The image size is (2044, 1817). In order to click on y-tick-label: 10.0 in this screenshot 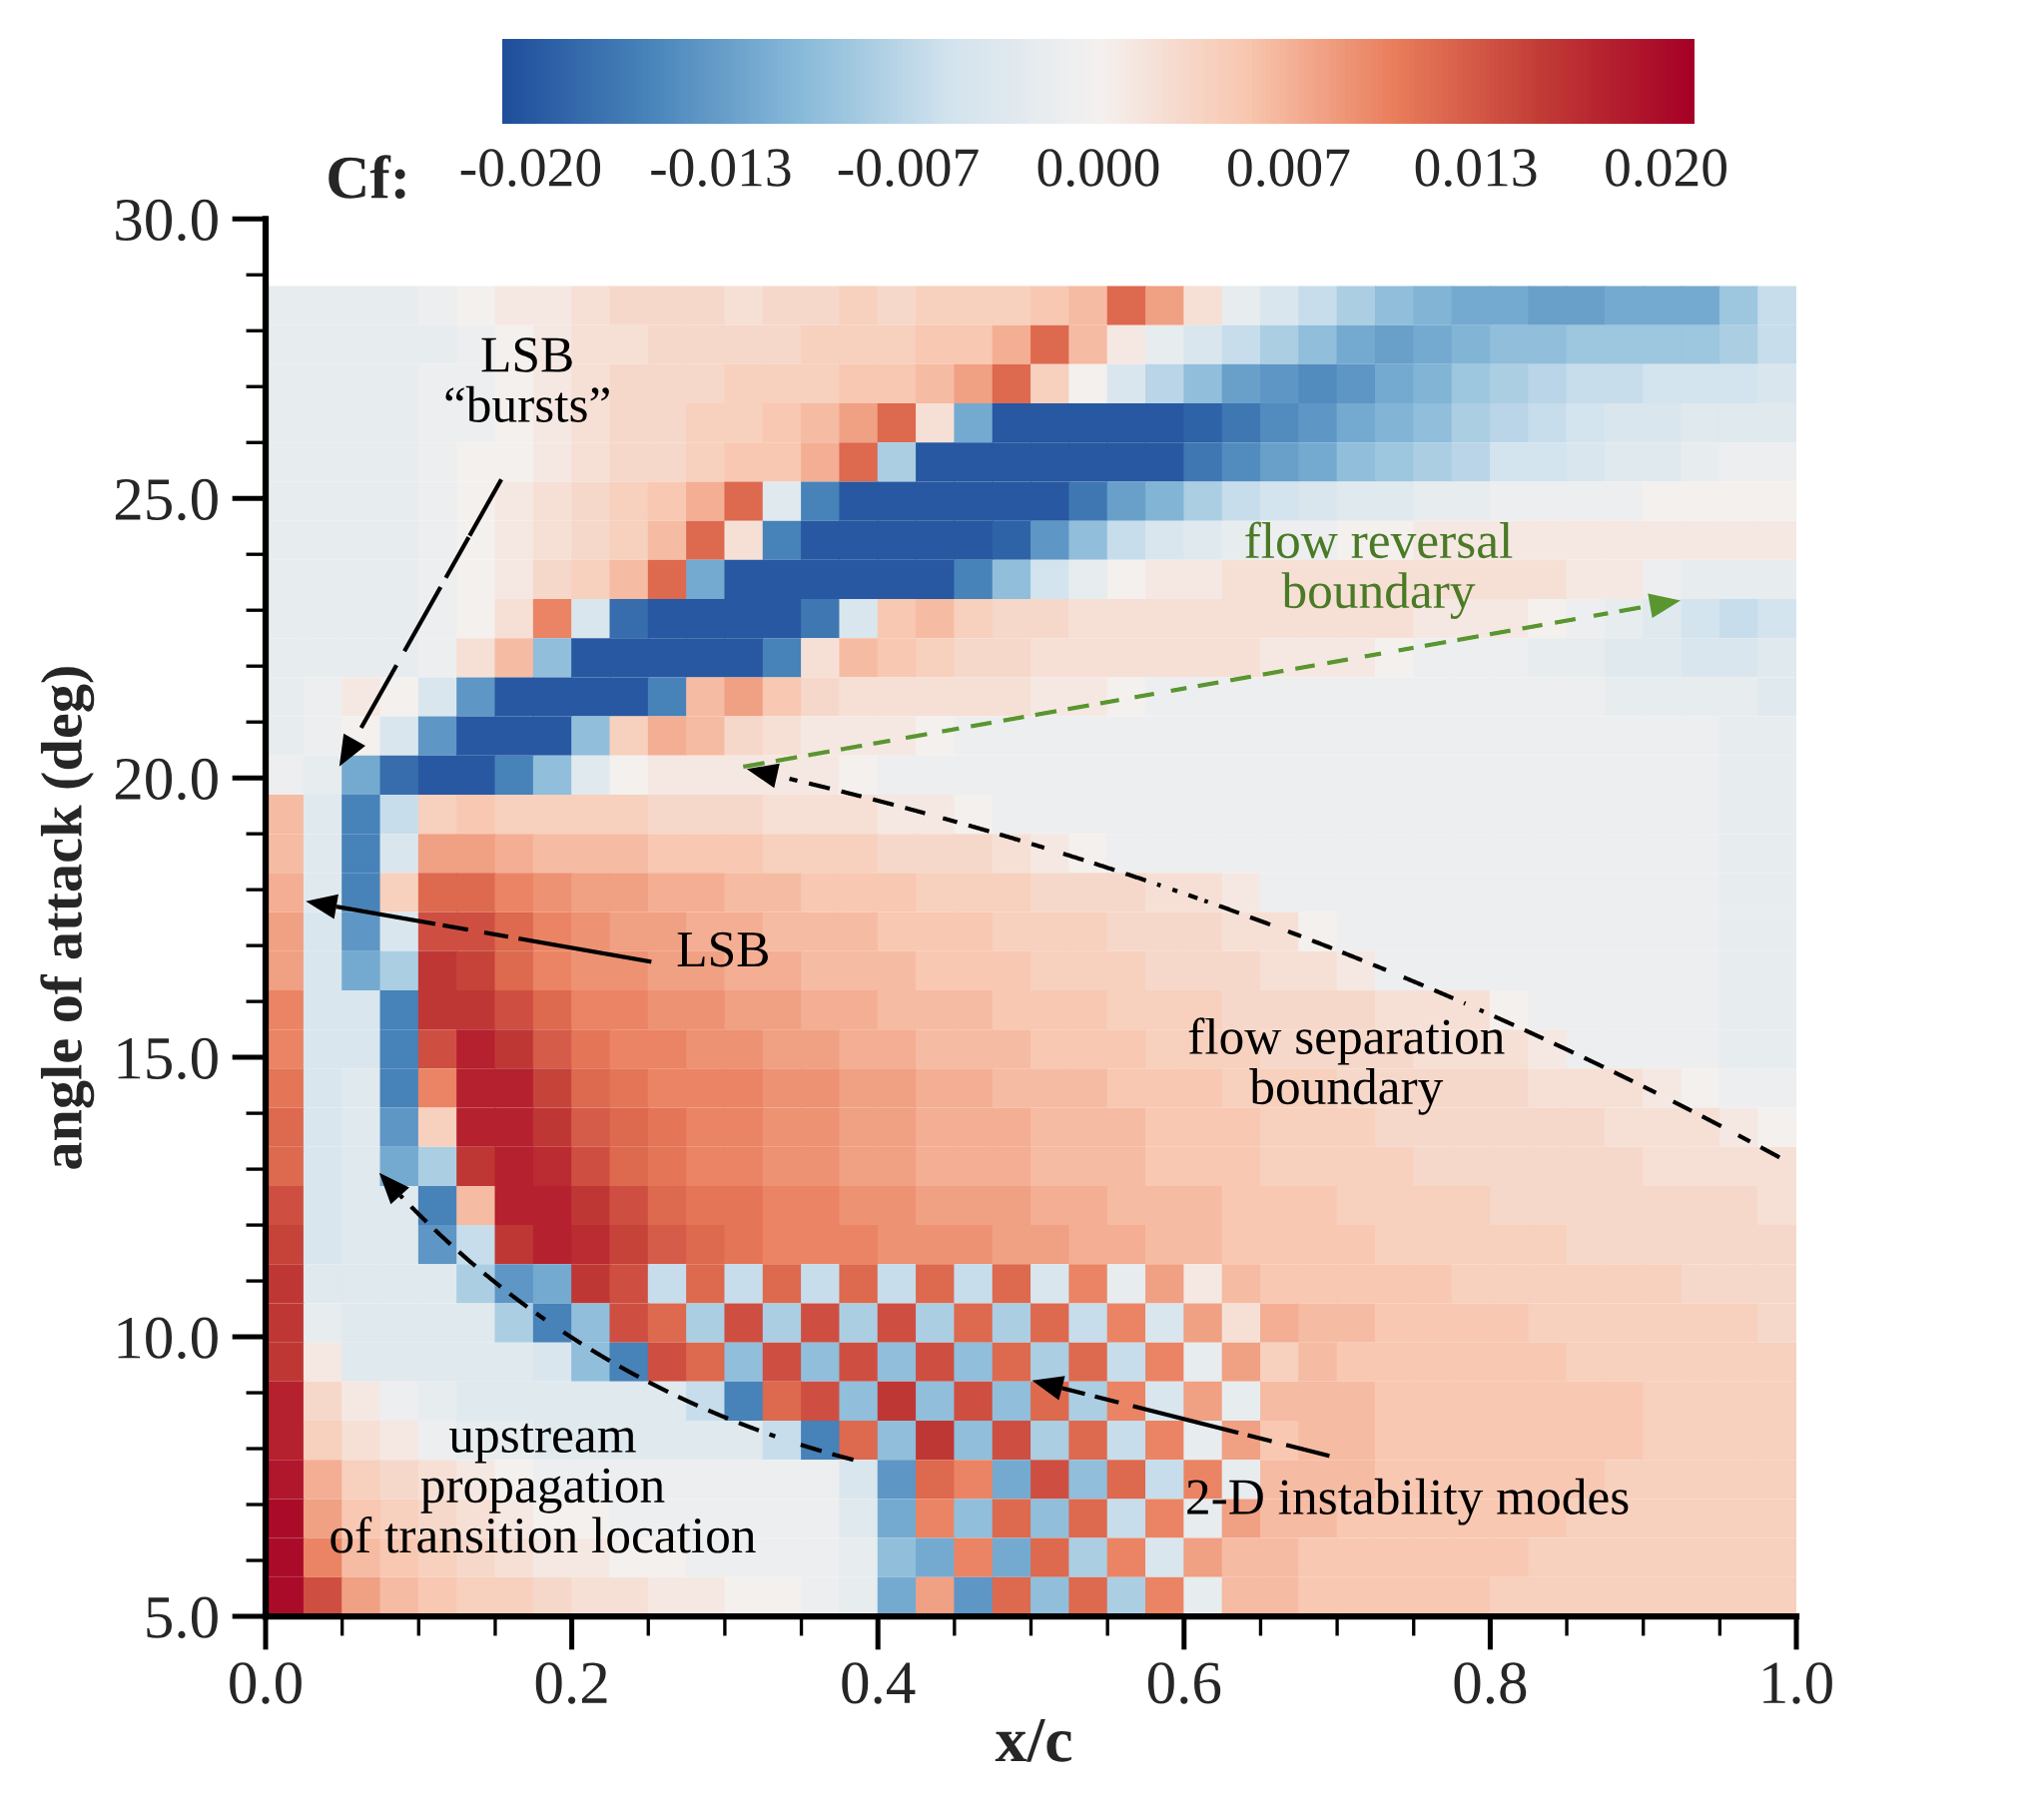, I will do `click(168, 1339)`.